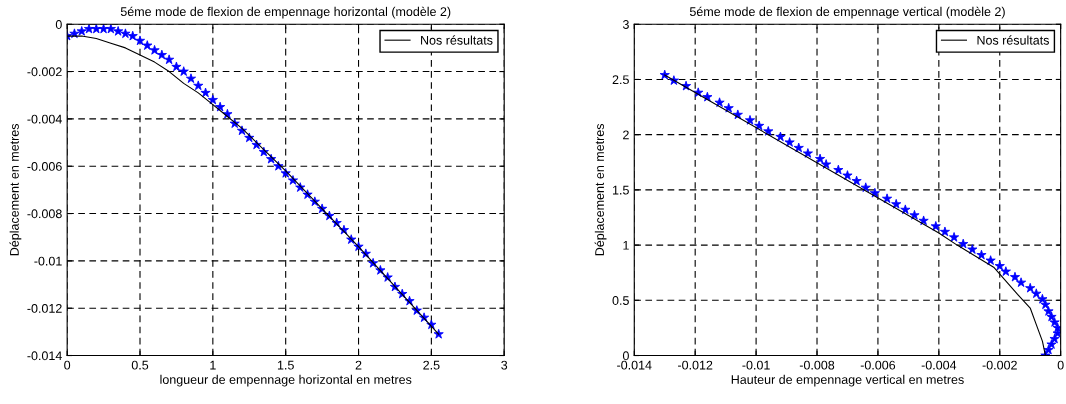 This screenshot has width=1066, height=404. What do you see at coordinates (626, 135) in the screenshot?
I see `y-tick-label: 2` at bounding box center [626, 135].